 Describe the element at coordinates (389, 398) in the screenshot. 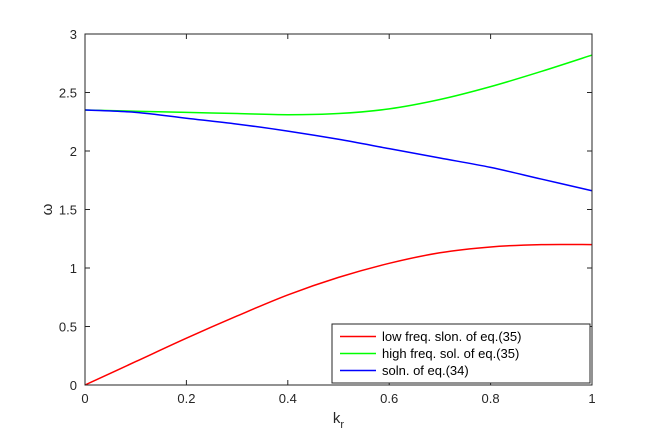

I see `x-tick-label: 0.6` at that location.